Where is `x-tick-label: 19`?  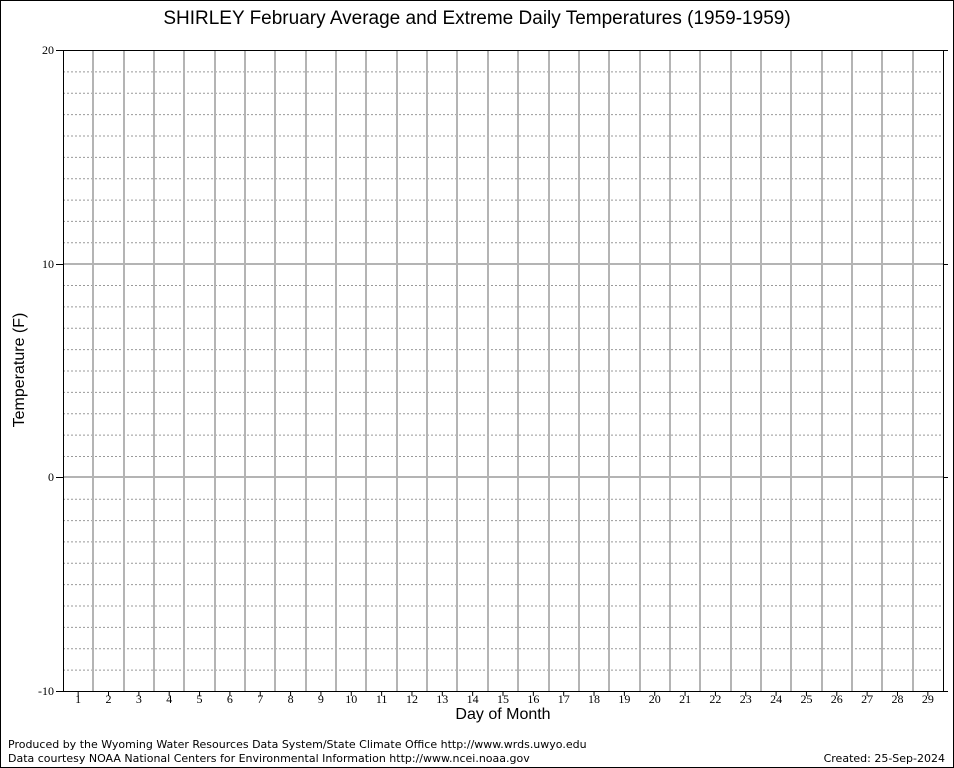 x-tick-label: 19 is located at coordinates (624, 699).